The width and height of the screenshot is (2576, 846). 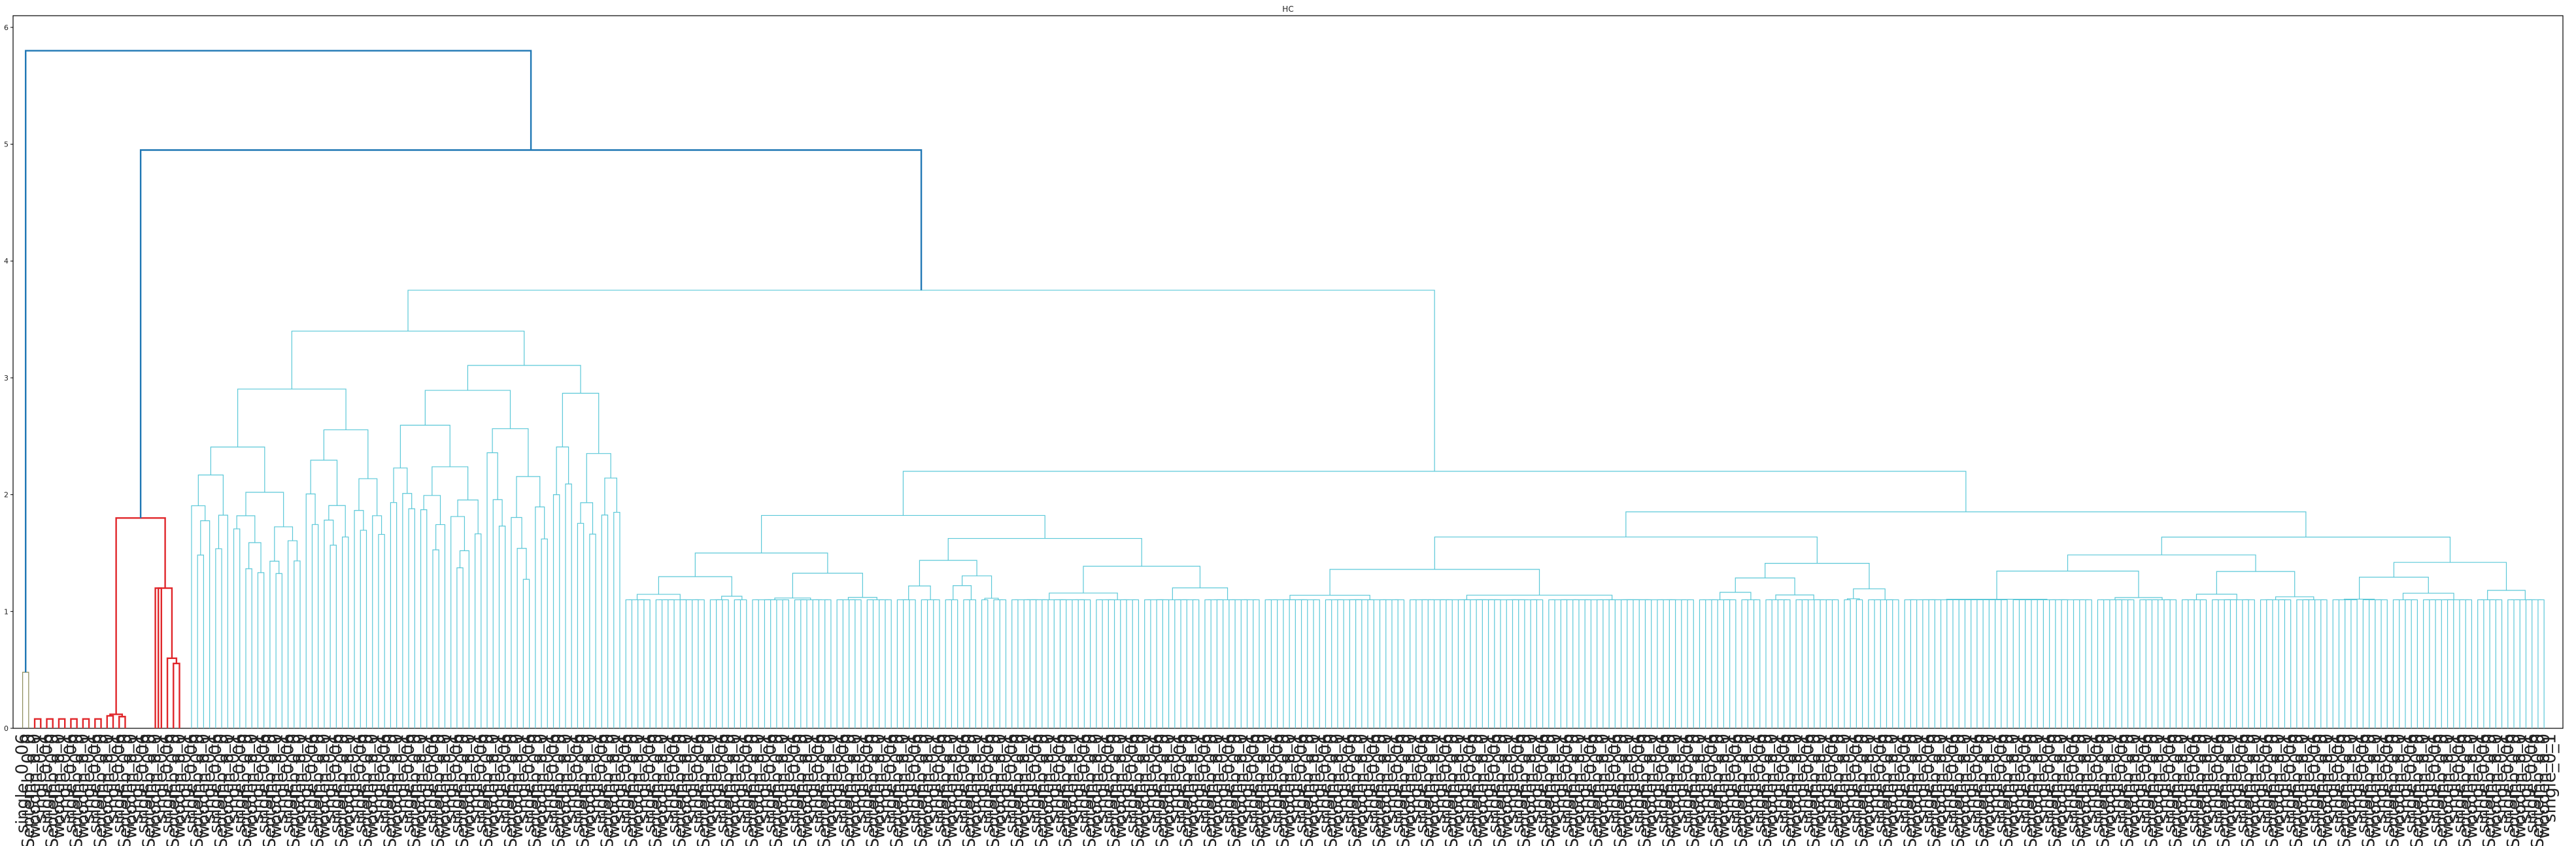 What do you see at coordinates (6, 145) in the screenshot?
I see `y-tick-label: 5` at bounding box center [6, 145].